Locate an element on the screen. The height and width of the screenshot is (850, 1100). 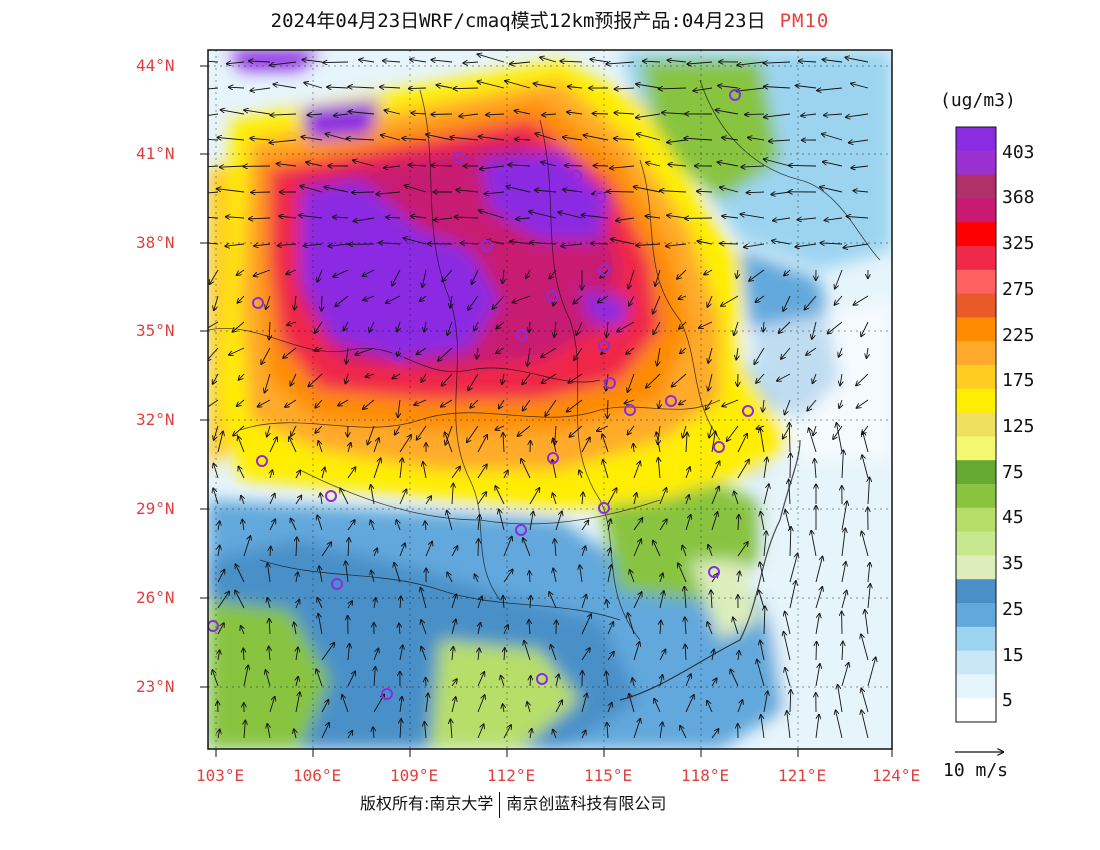
copyright-right: 南京创蓝科技有限公司 is located at coordinates (586, 803).